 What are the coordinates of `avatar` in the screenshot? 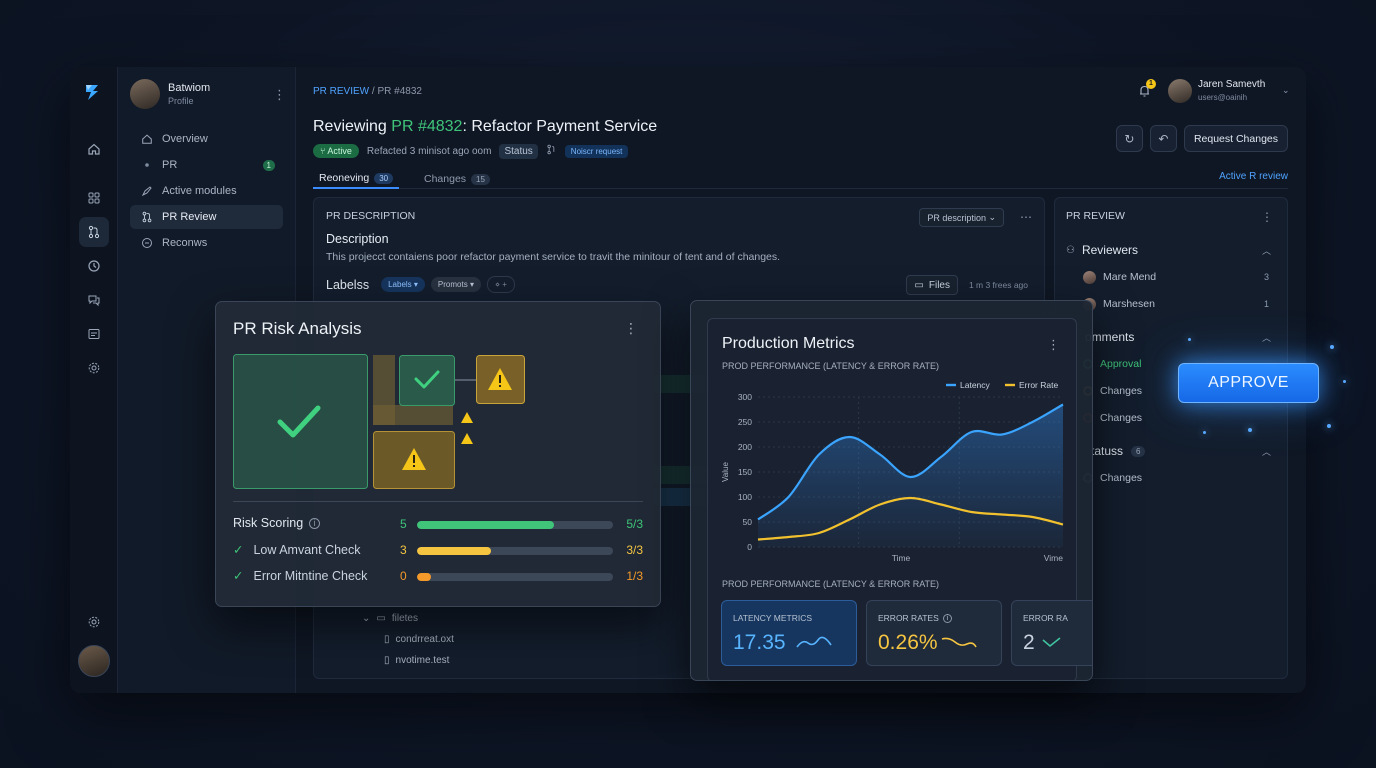 It's located at (94, 661).